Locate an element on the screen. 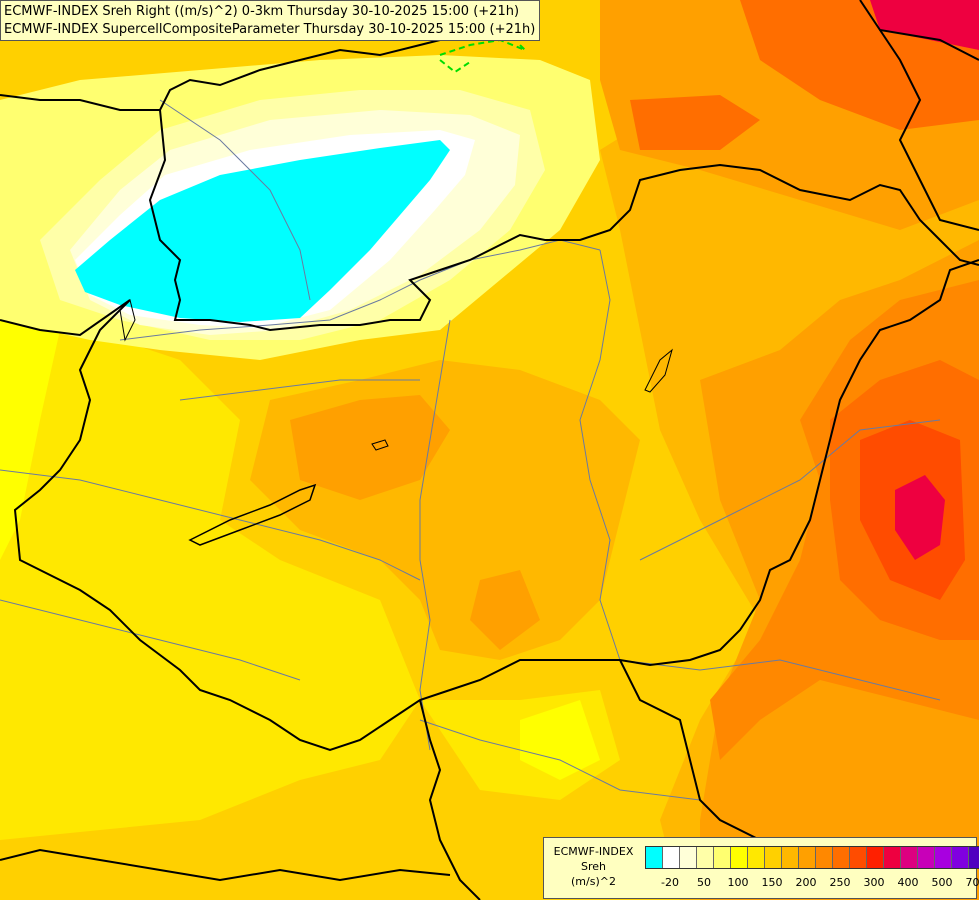  legend-title-model: ECMWF-INDEX is located at coordinates (593, 851).